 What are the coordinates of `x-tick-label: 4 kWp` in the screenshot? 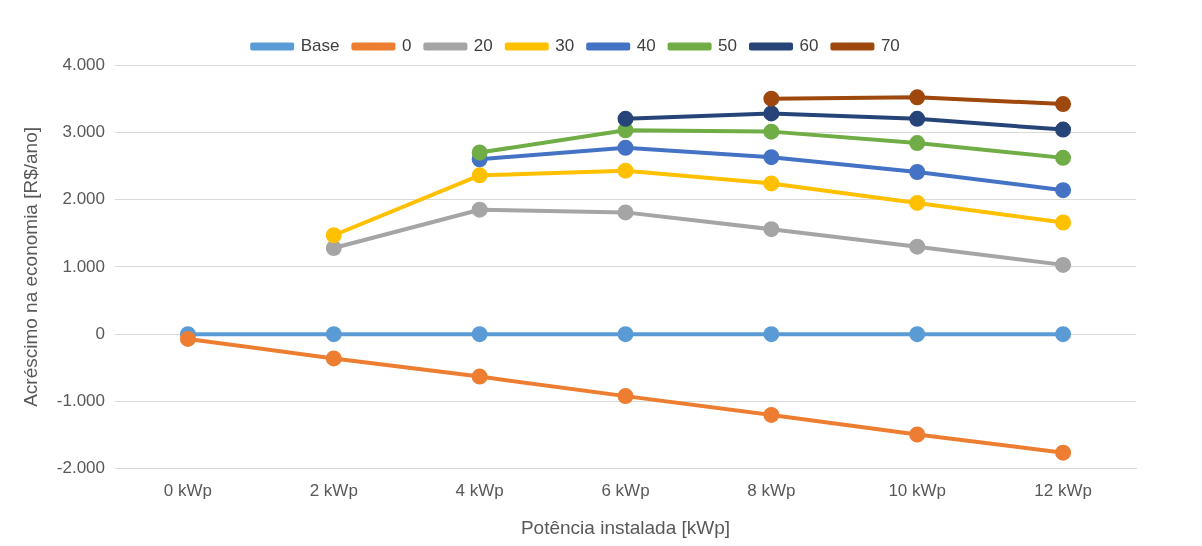 It's located at (479, 490).